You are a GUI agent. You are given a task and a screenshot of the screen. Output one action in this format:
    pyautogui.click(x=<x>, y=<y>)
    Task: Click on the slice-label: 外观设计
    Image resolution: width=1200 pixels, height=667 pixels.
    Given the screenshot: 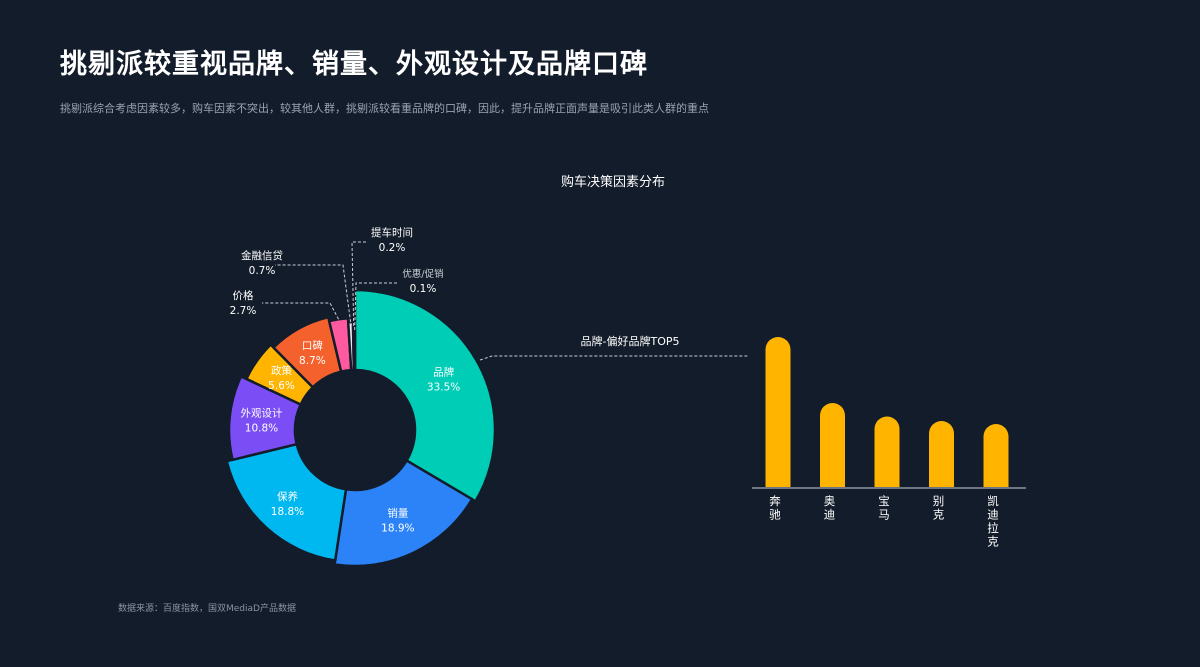 What is the action you would take?
    pyautogui.click(x=261, y=413)
    